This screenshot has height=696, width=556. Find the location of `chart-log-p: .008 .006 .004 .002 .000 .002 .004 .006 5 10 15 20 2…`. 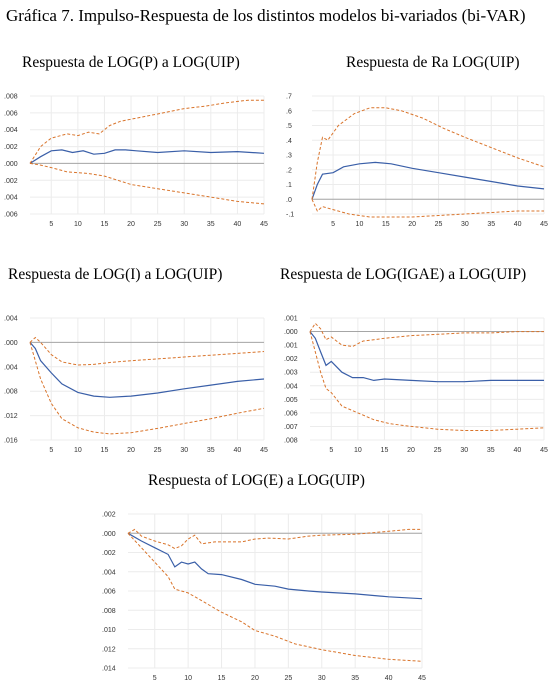

chart-log-p: .008 .006 .004 .002 .000 .002 .004 .006 5 10 15 20 2… is located at coordinates (136, 161).